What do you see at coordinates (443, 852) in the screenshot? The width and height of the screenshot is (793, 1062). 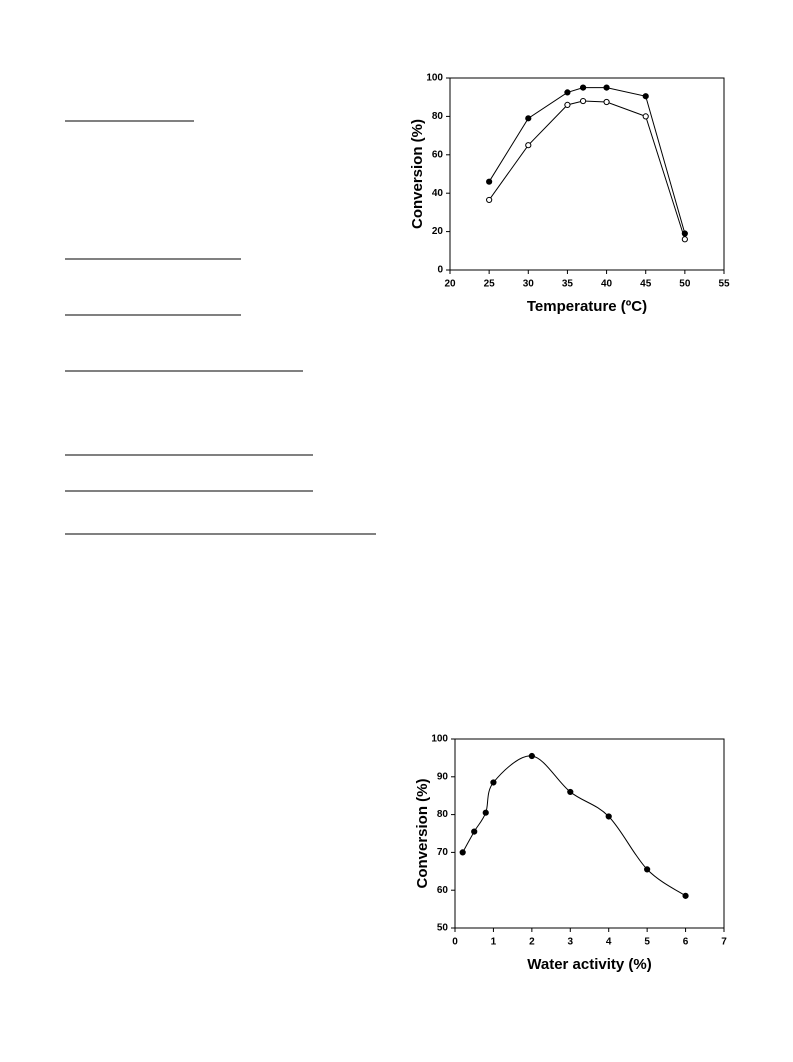 I see `y-tick-label: 70` at bounding box center [443, 852].